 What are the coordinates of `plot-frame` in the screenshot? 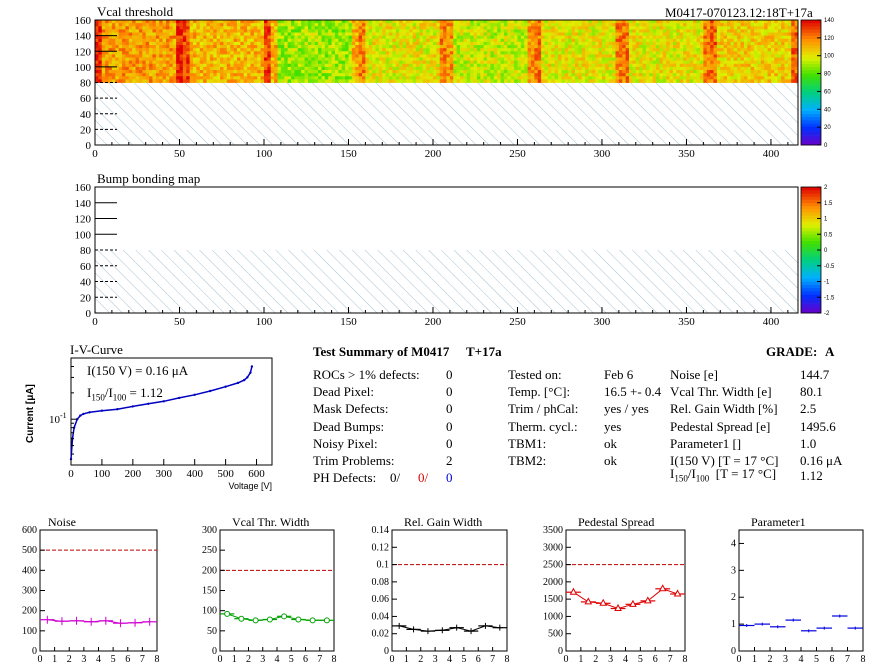 It's located at (801, 590).